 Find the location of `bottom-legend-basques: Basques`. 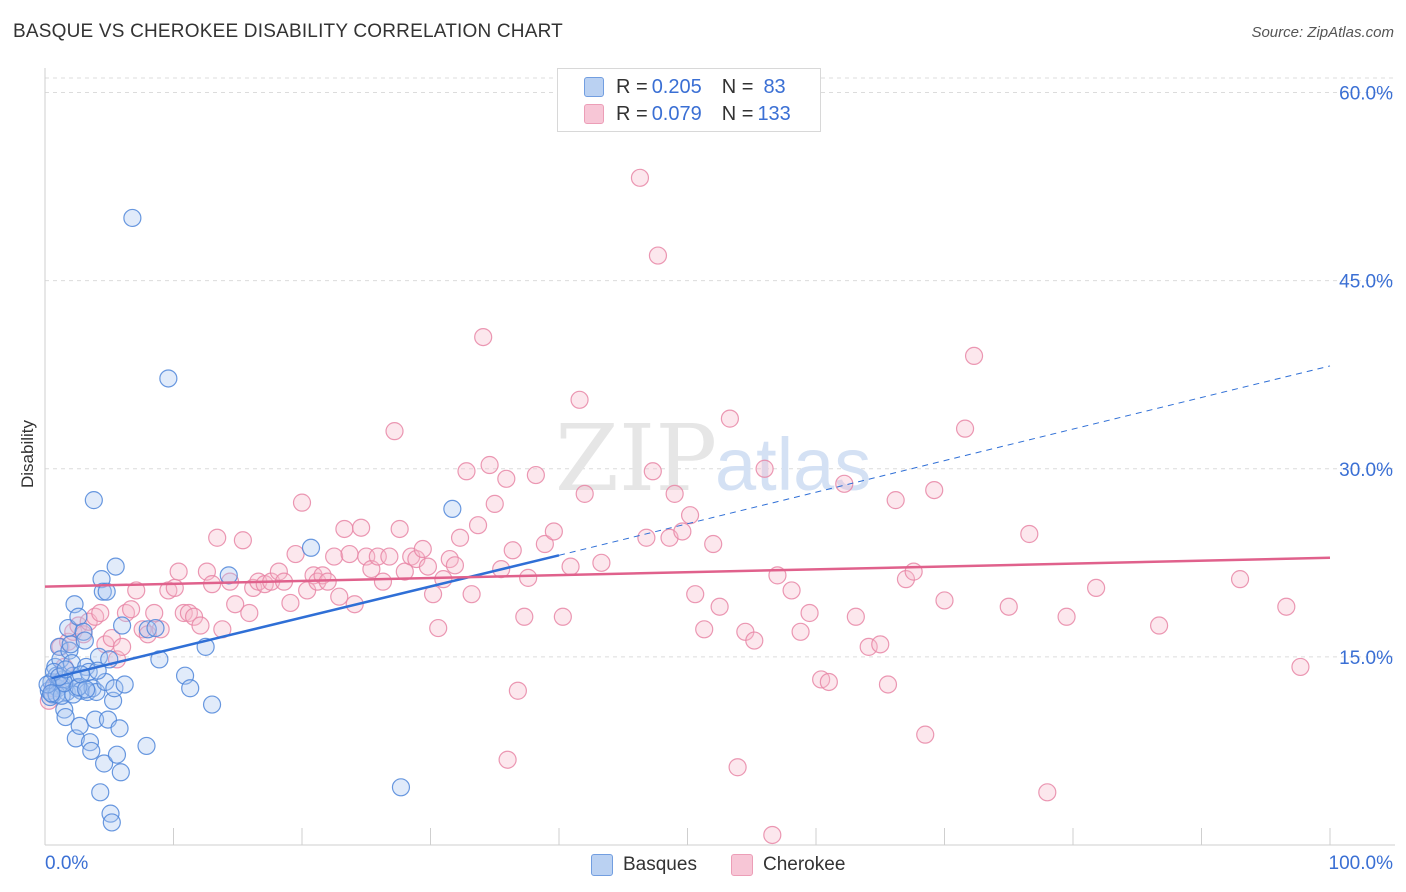

bottom-legend-basques: Basques is located at coordinates (644, 865).